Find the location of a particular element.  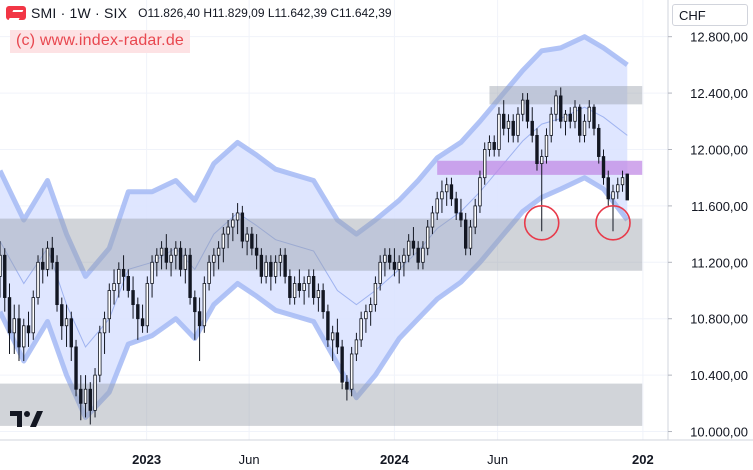

tradingview-logo-icon is located at coordinates (26, 419).